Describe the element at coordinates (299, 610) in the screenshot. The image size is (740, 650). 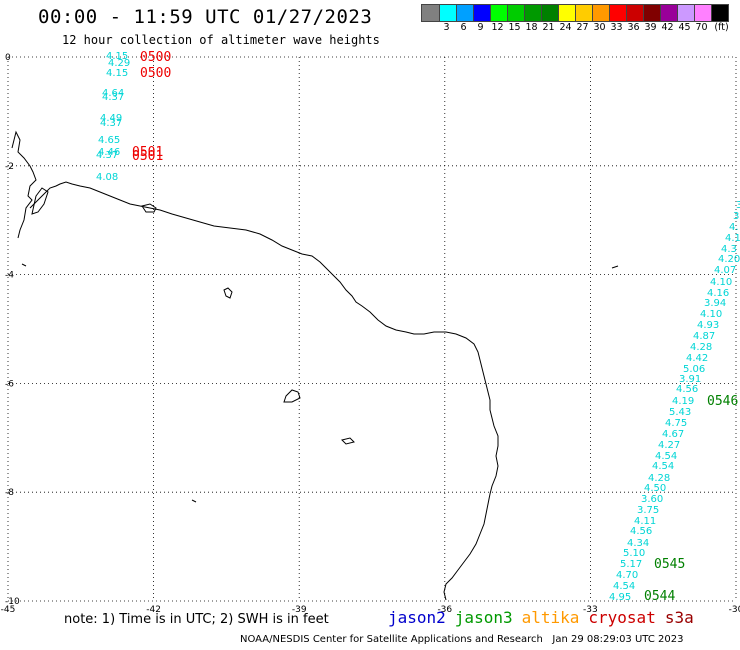
I see `x-tick-label: -39` at that location.